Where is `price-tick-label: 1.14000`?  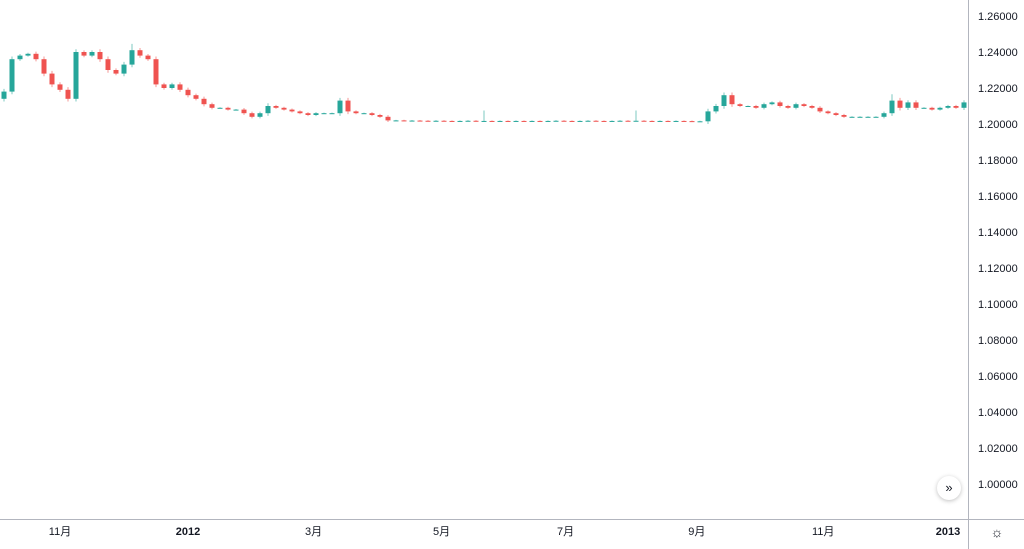
price-tick-label: 1.14000 is located at coordinates (998, 233).